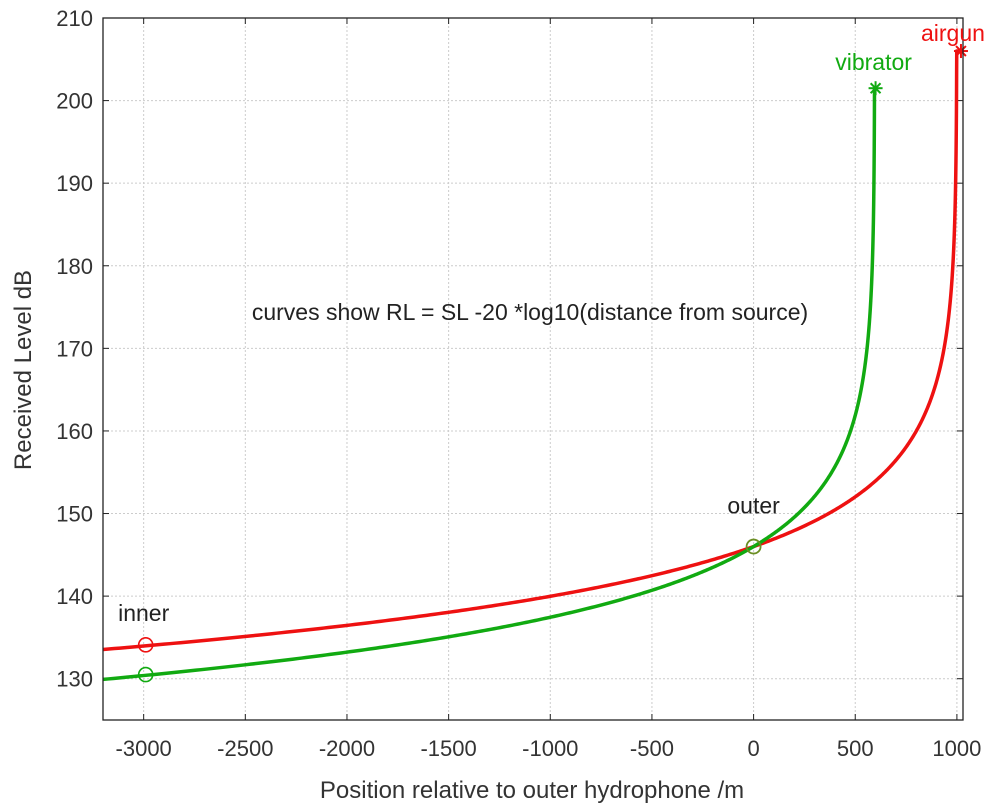  I want to click on x-tick-label: -2500, so click(245, 748).